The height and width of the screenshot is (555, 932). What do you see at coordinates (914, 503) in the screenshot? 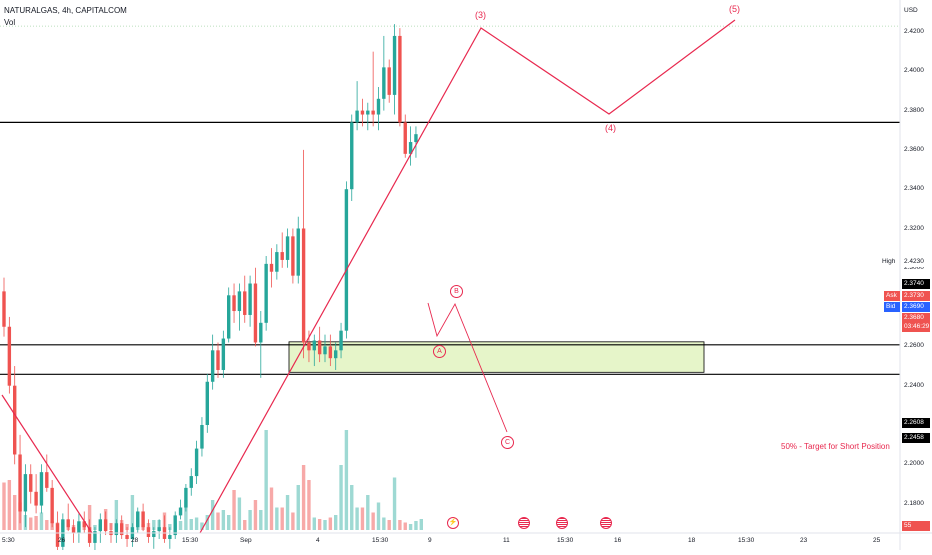
I see `y-tick-label: 2.1800` at bounding box center [914, 503].